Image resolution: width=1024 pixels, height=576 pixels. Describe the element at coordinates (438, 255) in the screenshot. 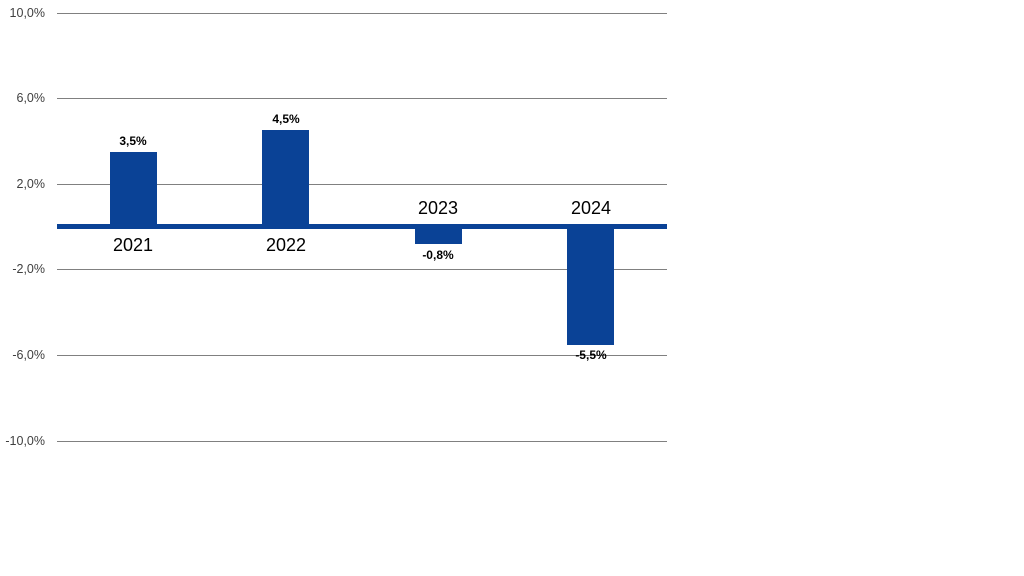

I see `value-label-2023: -0,8%` at that location.